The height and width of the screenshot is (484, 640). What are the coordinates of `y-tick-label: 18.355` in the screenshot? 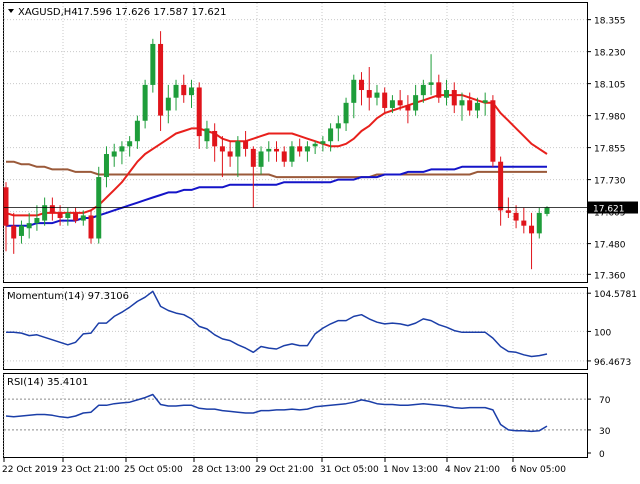 It's located at (610, 22).